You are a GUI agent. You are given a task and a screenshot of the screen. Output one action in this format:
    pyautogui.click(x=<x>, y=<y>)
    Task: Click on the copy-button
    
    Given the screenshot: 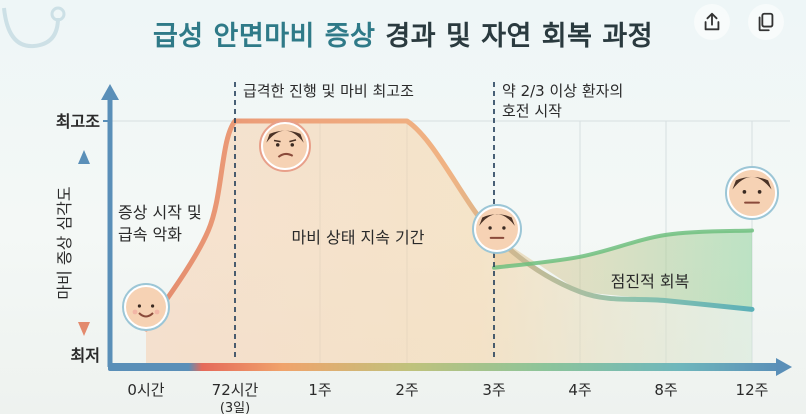 What is the action you would take?
    pyautogui.click(x=766, y=22)
    